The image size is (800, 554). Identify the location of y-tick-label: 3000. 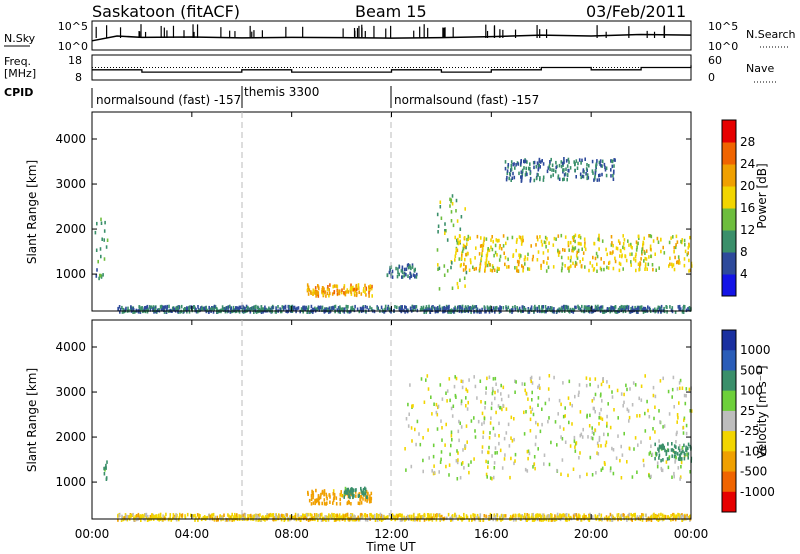
(70, 184).